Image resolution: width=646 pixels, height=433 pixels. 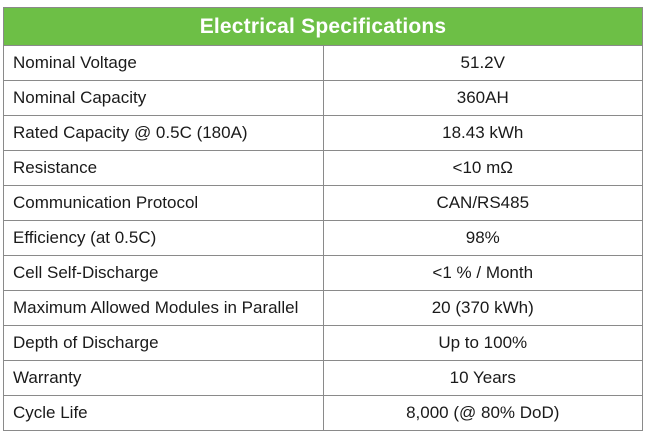 I want to click on table-row: Cycle Life 8,000 (@ 80% DoD), so click(x=323, y=413).